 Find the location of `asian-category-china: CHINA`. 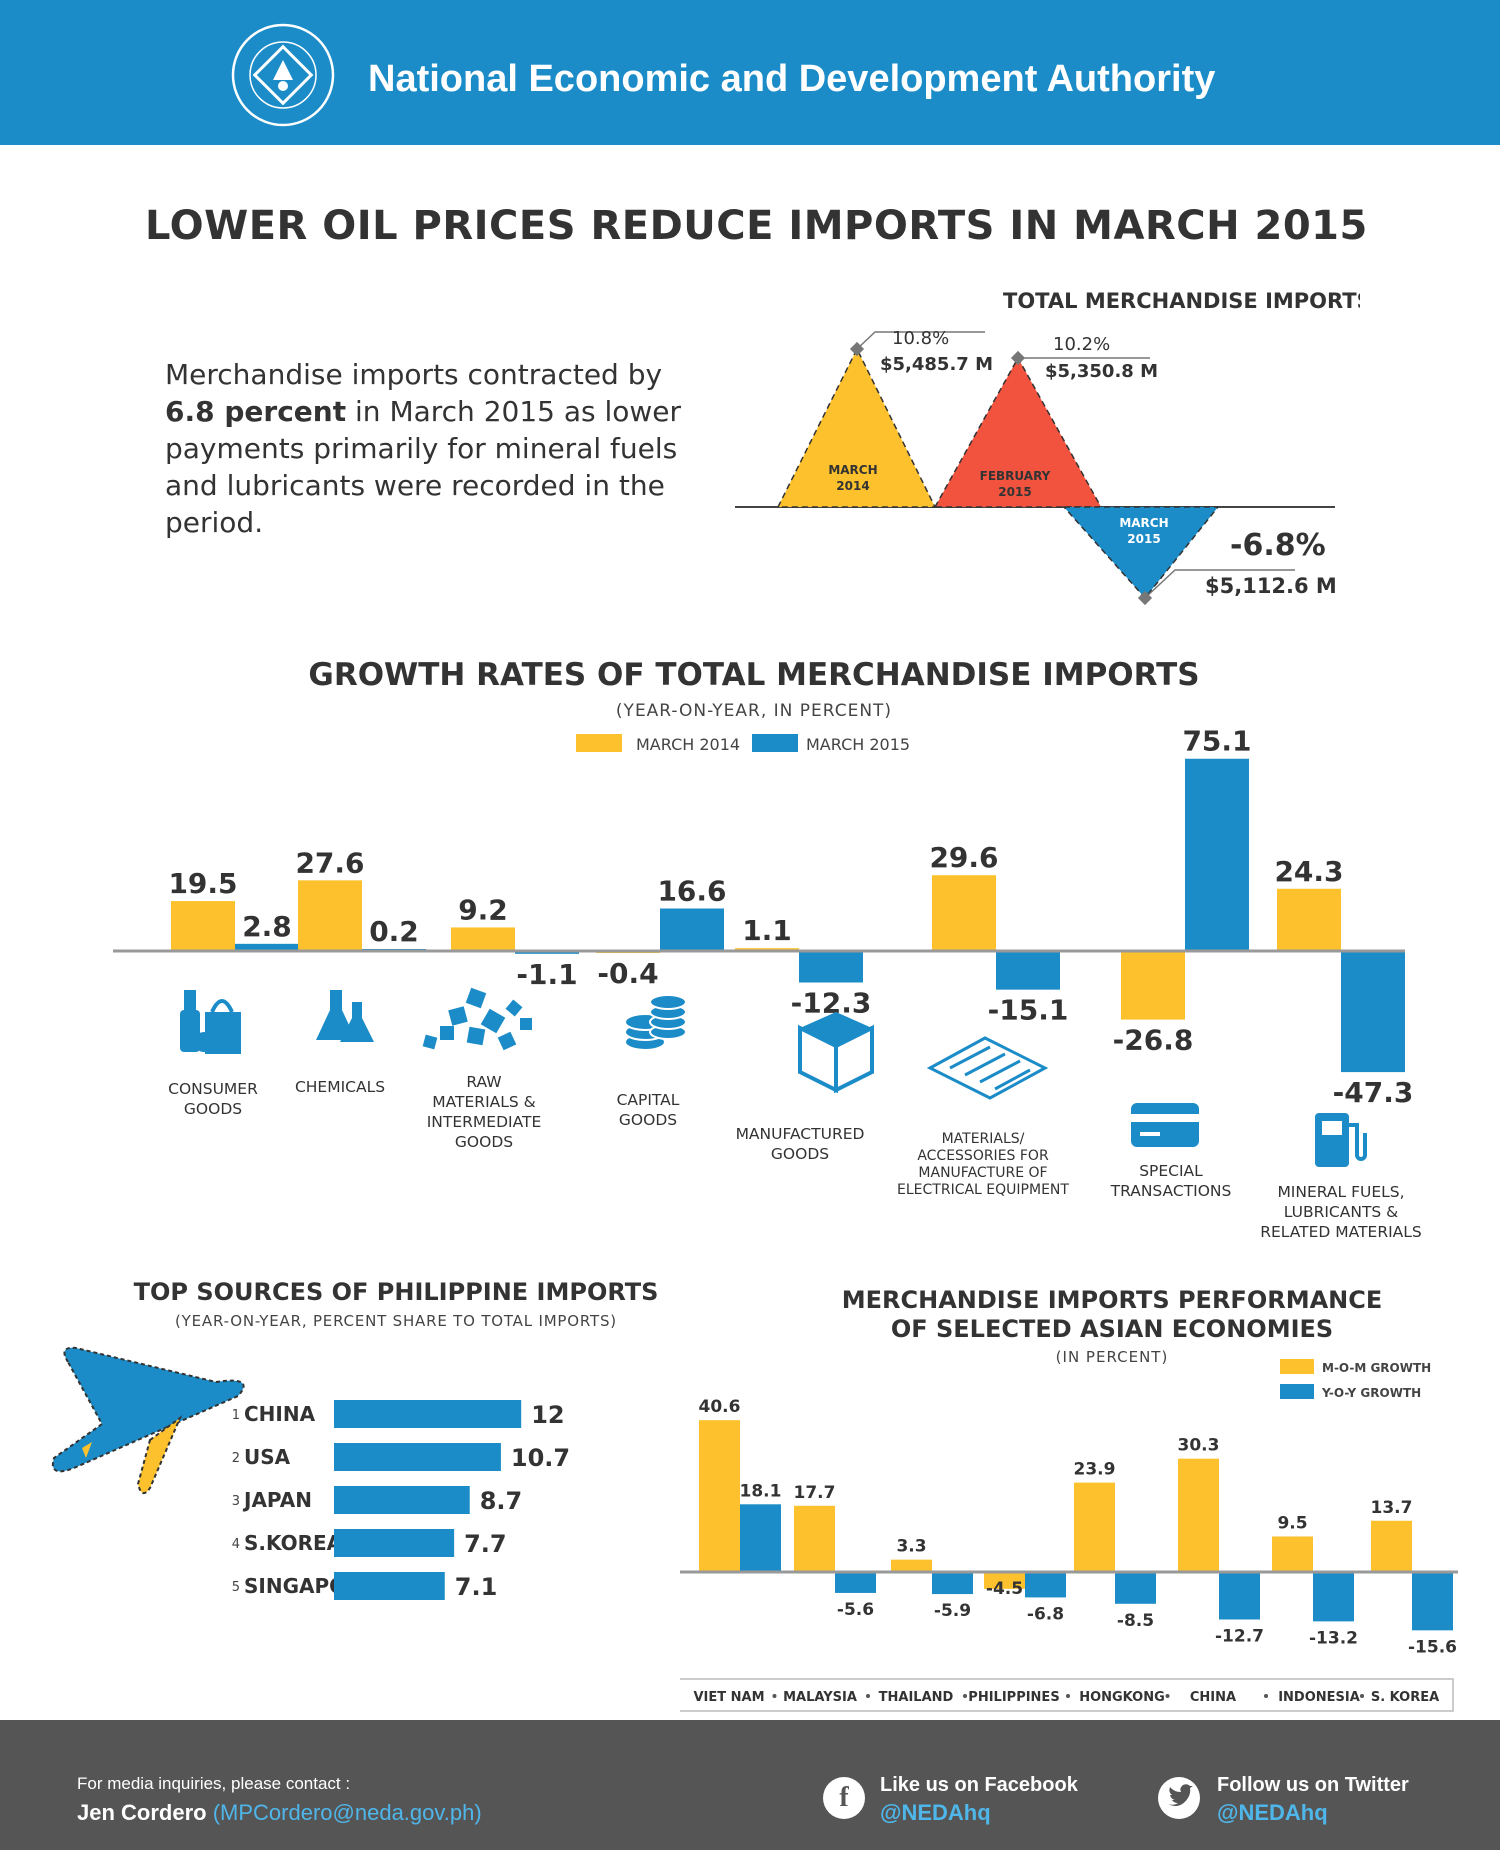

asian-category-china: CHINA is located at coordinates (1213, 1697).